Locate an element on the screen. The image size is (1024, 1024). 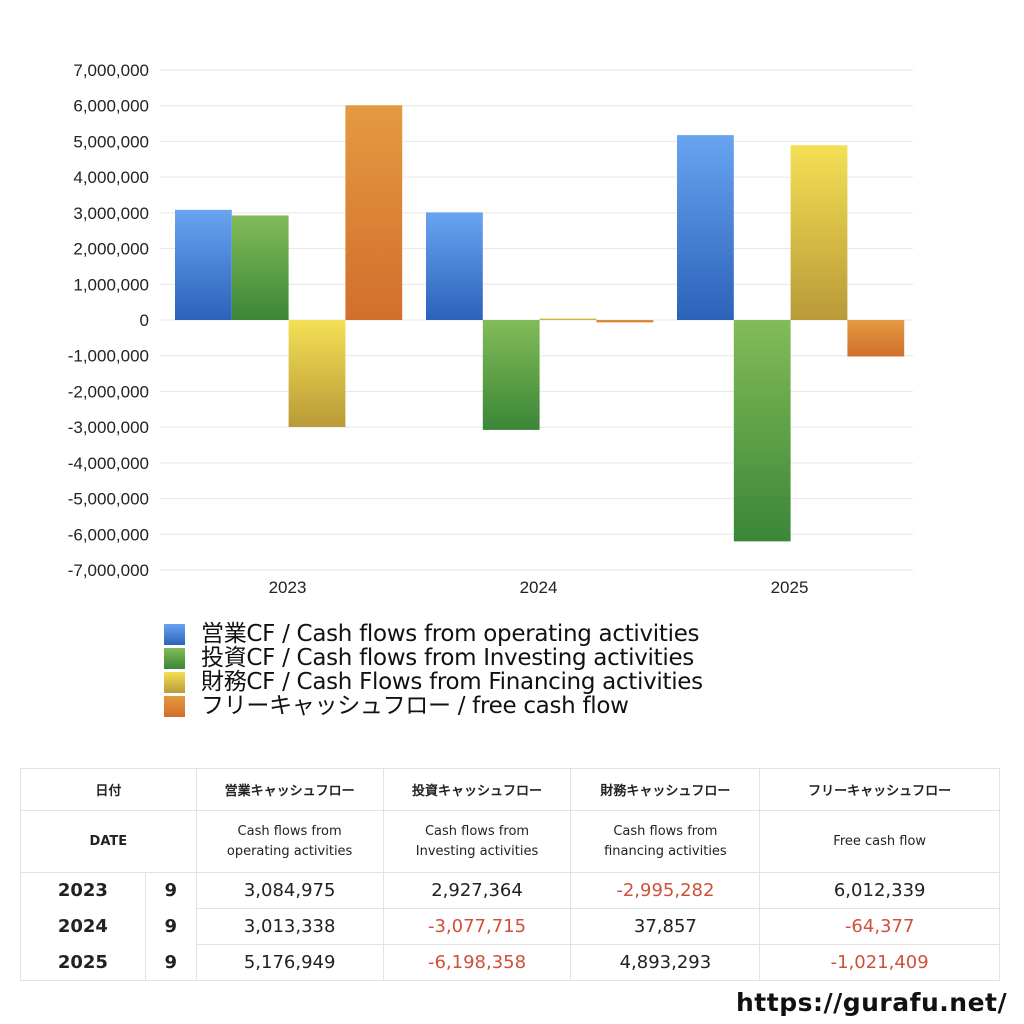
y-tick-label: -7,000,000 is located at coordinates (108, 570).